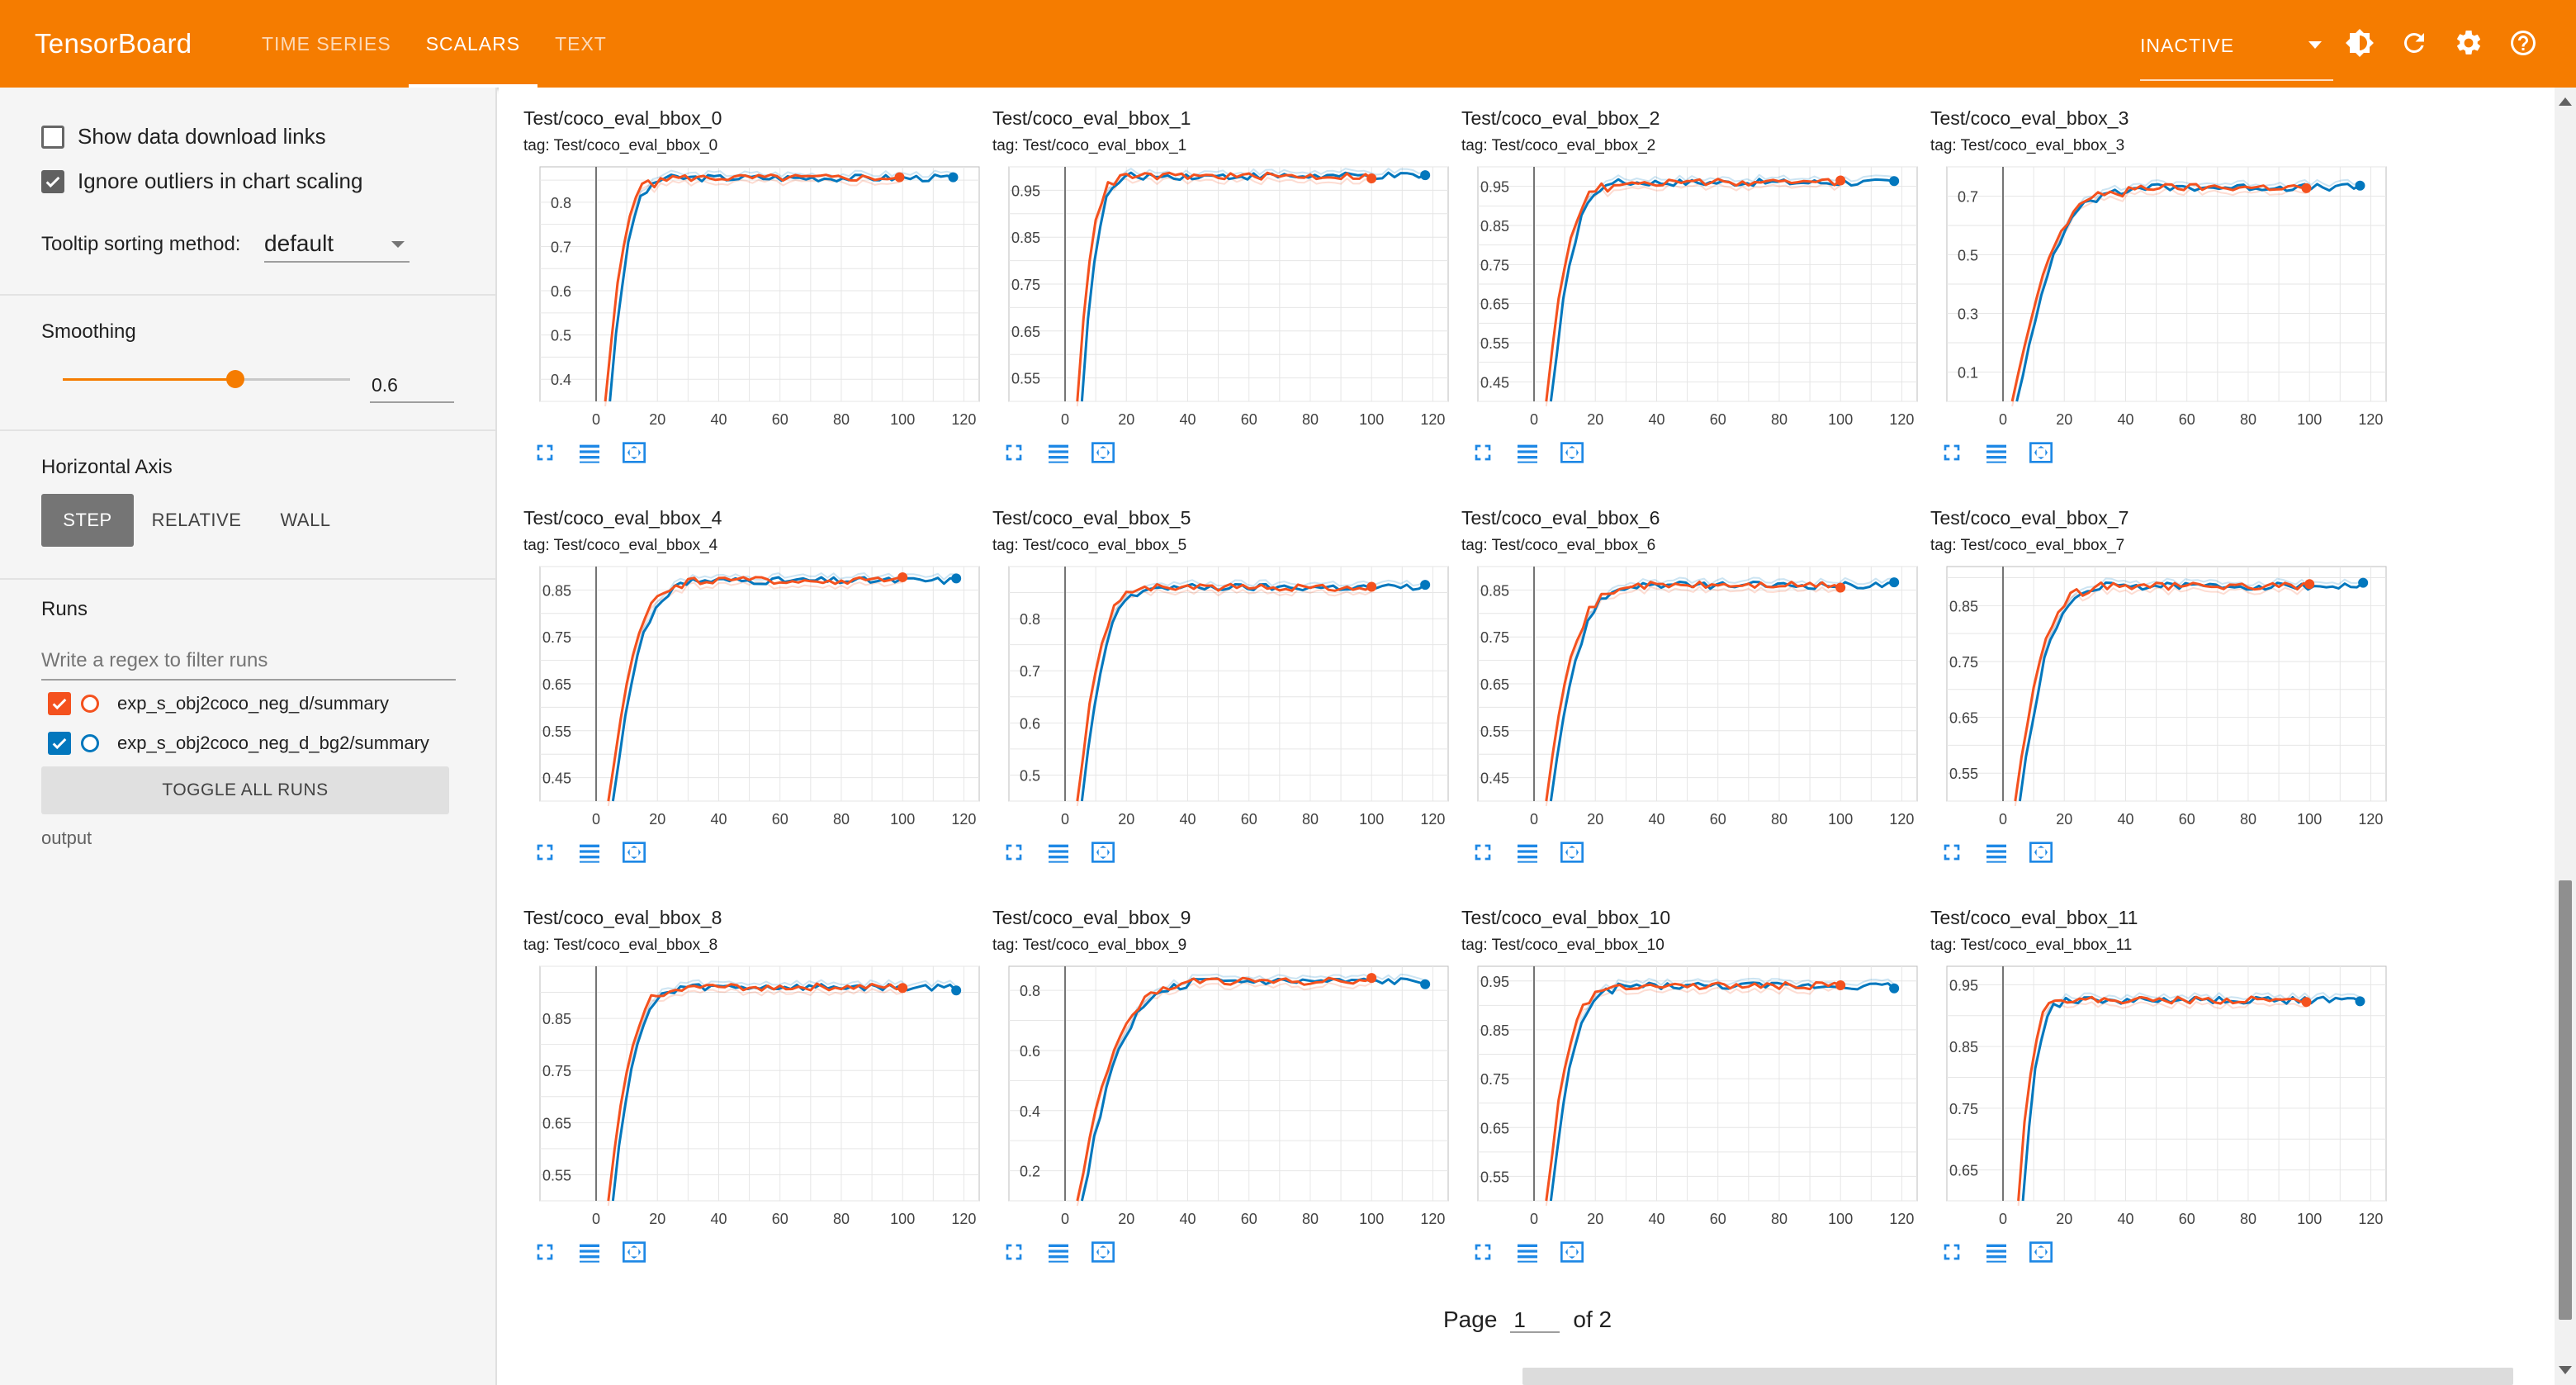 The height and width of the screenshot is (1385, 2576). I want to click on settings-icon, so click(2469, 43).